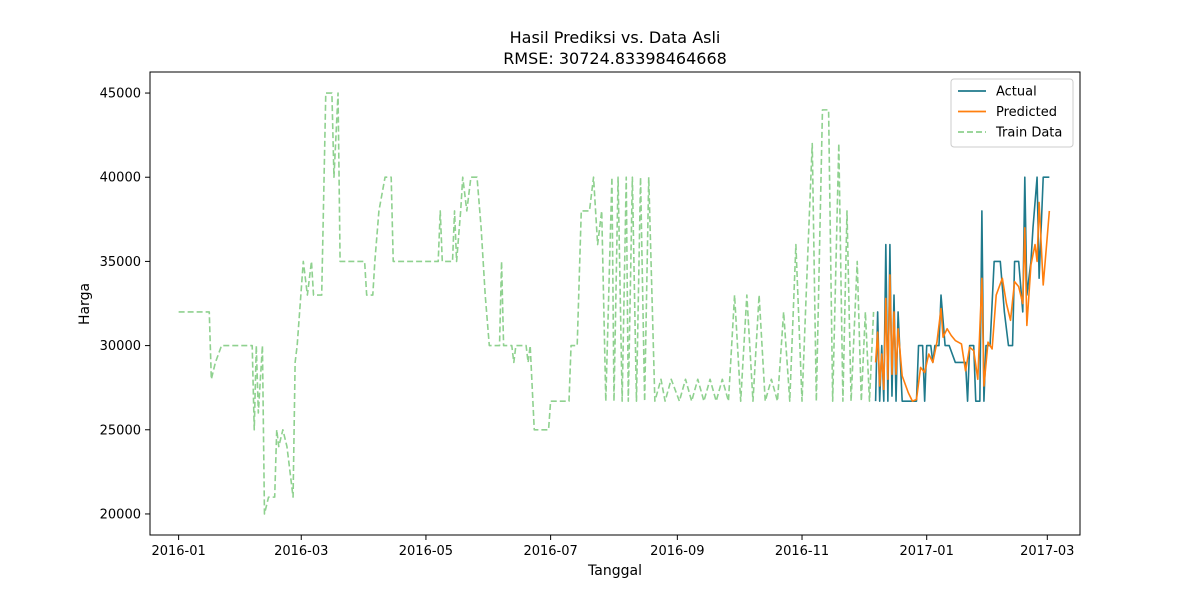  I want to click on y-tick-label: 30000, so click(120, 346).